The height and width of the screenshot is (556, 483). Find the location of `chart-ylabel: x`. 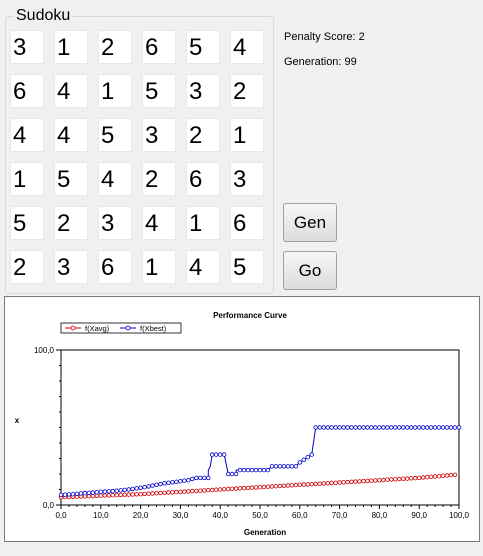

chart-ylabel: x is located at coordinates (17, 420).